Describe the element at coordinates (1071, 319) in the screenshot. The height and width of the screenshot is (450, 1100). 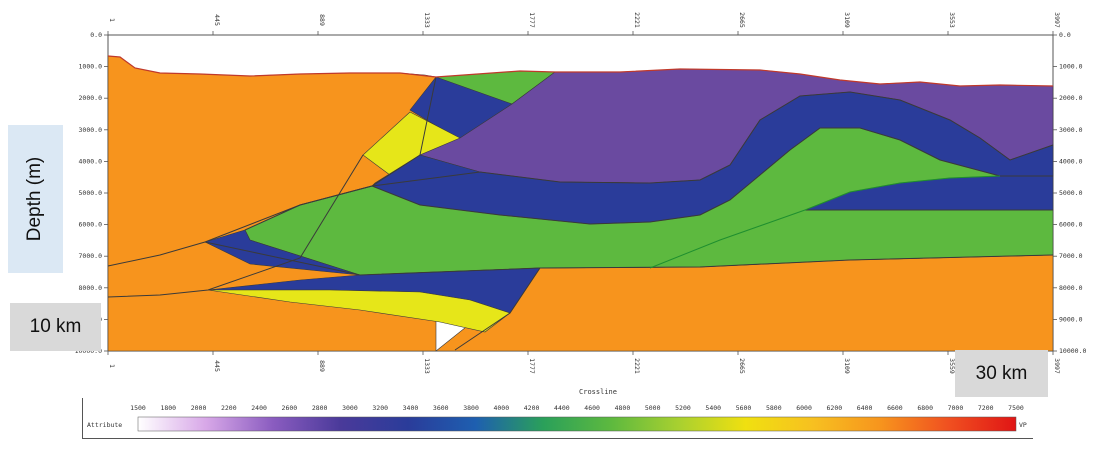
I see `depth-tick-label: 9000.0` at that location.